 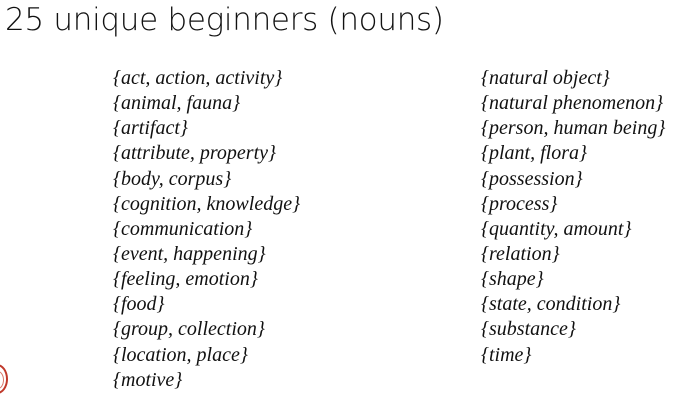 I want to click on list-item: {act, action, activity}, so click(x=198, y=78).